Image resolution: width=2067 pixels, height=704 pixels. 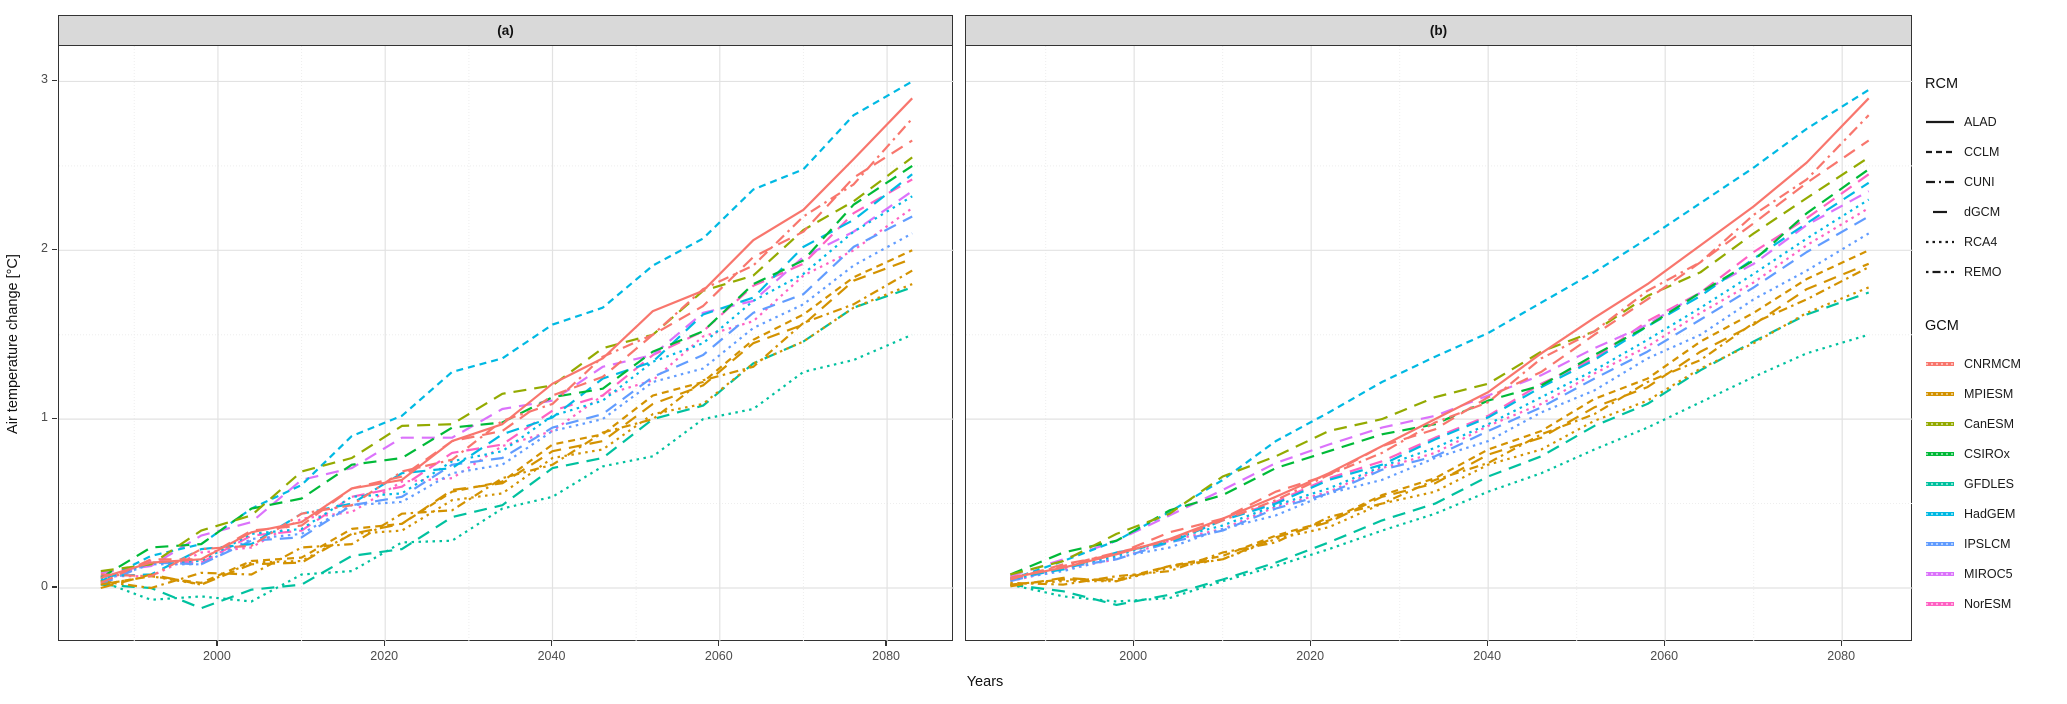 I want to click on legend-label-gcm: NorESM, so click(x=1988, y=604).